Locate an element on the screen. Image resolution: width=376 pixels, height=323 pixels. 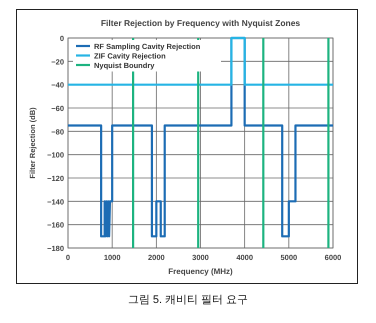
caption: 그림 5. 캐비티 필터 요구 is located at coordinates (188, 300).